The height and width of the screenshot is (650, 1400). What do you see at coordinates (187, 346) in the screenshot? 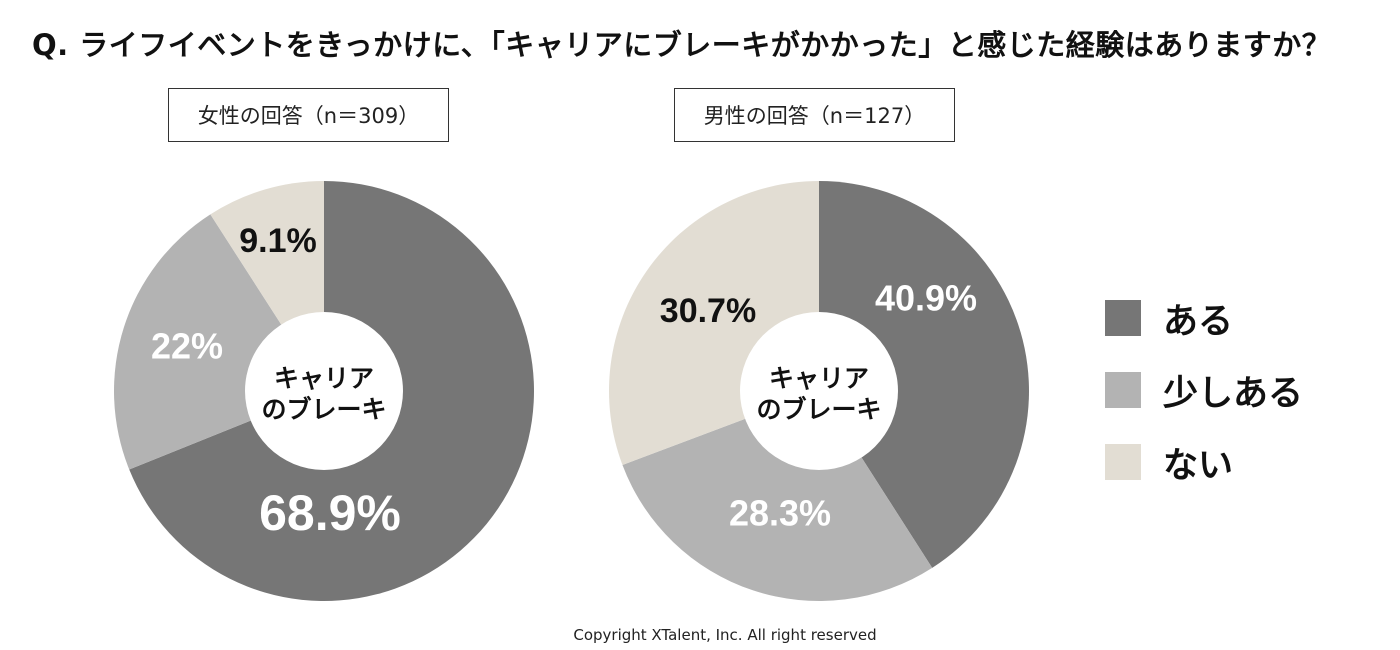
I see `female-data-label-sukoshi: 22%` at bounding box center [187, 346].